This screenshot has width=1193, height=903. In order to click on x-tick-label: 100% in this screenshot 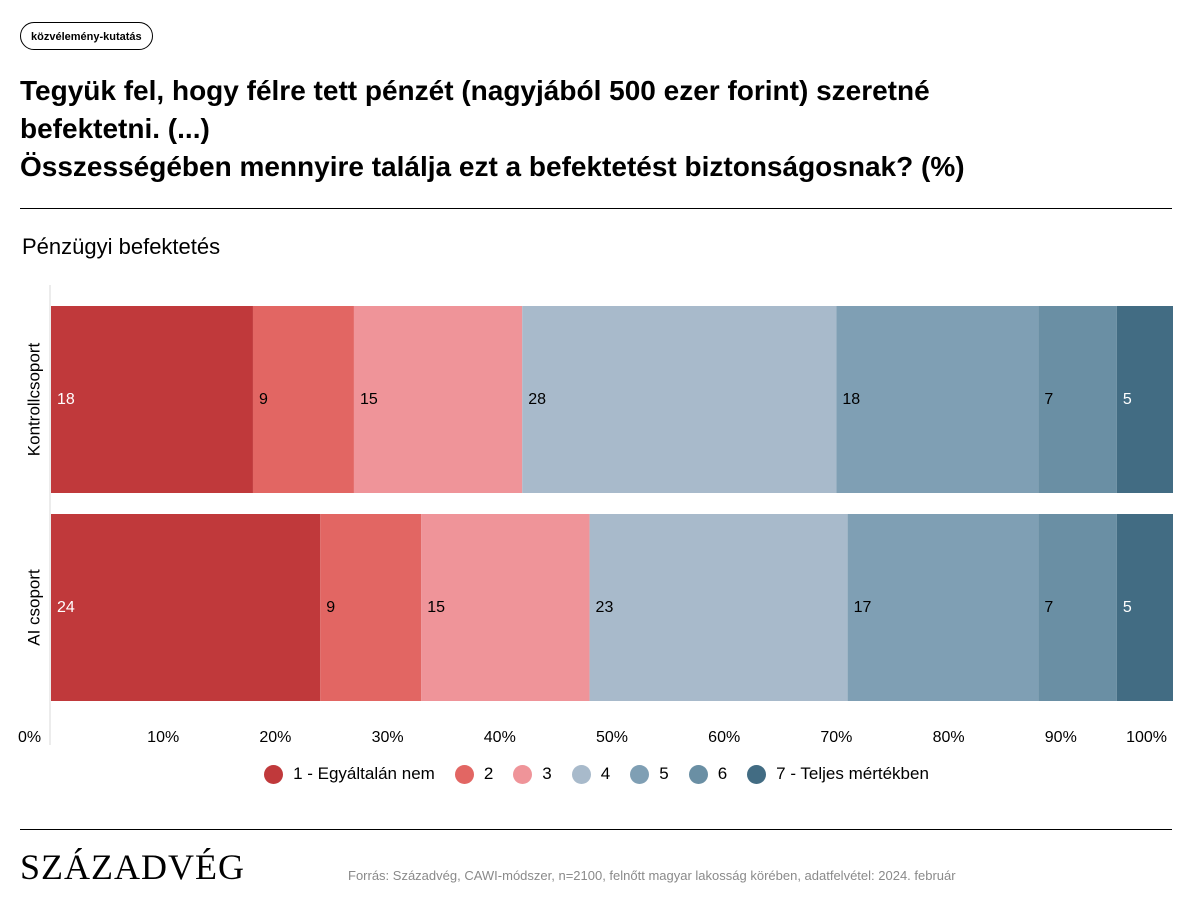, I will do `click(1146, 737)`.